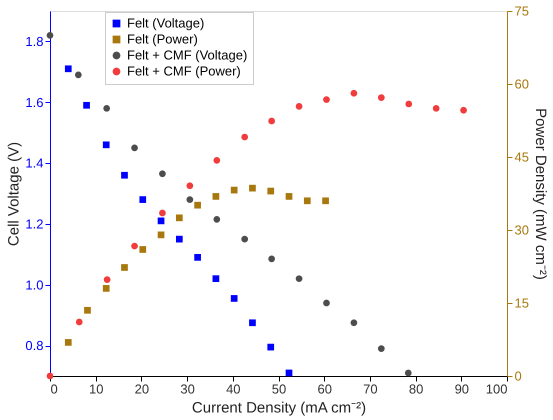  Describe the element at coordinates (540, 194) in the screenshot. I see `y2-axis-title: Power Density (mW cm⁻²)` at that location.